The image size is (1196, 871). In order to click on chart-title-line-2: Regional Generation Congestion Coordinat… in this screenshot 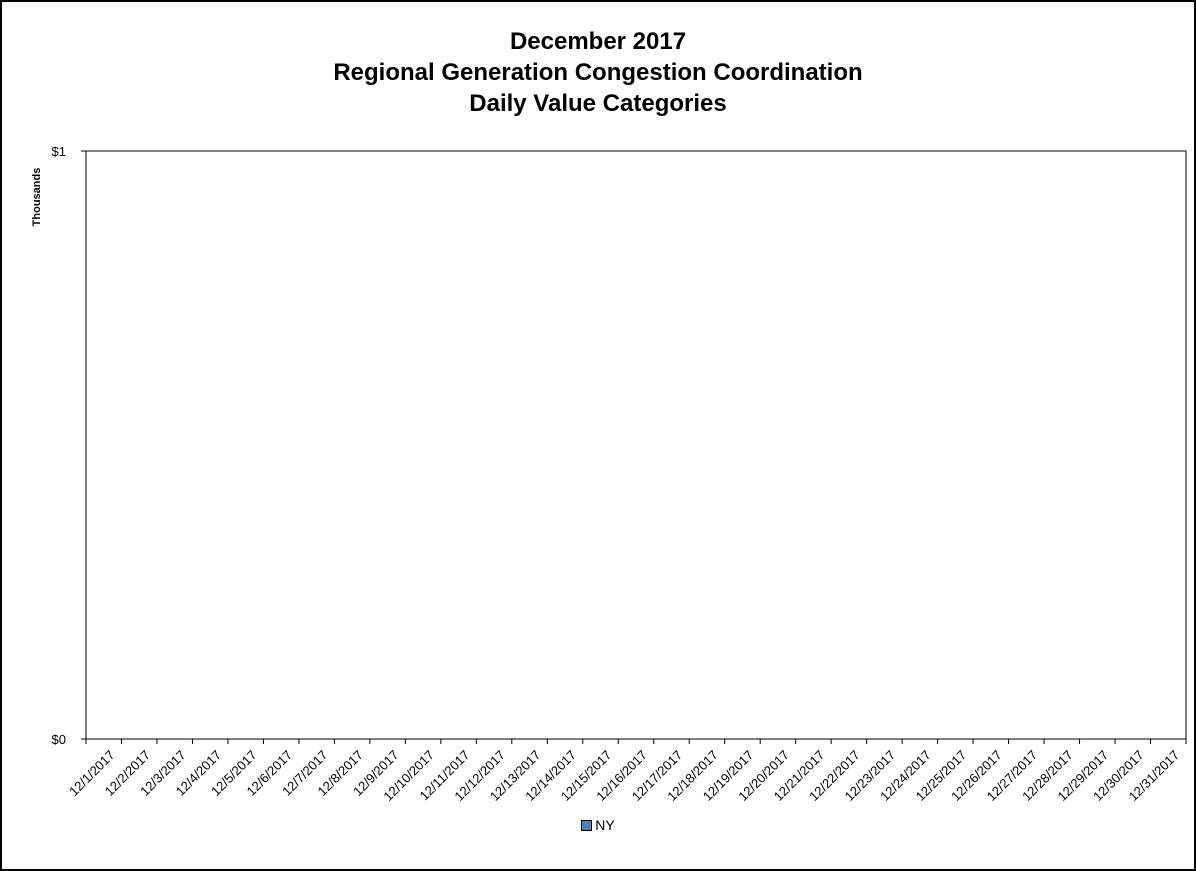, I will do `click(598, 72)`.